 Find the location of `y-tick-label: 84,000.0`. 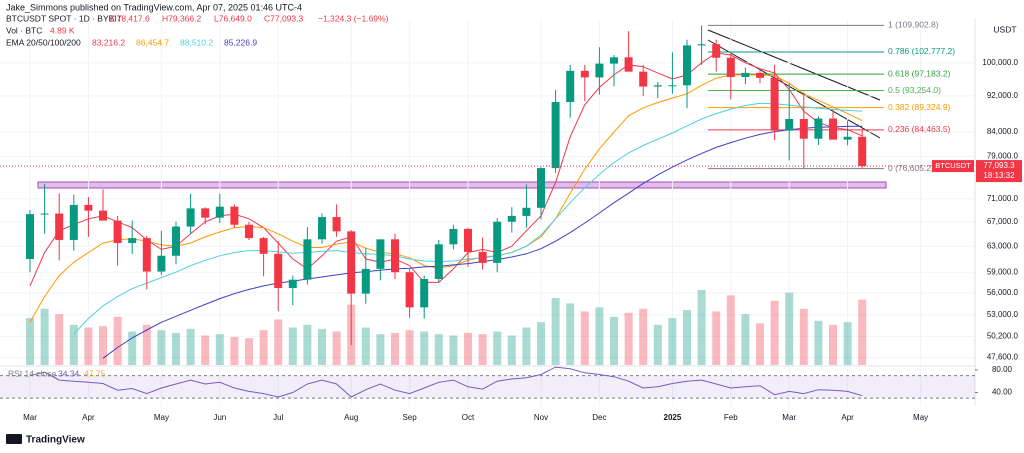

y-tick-label: 84,000.0 is located at coordinates (1003, 131).